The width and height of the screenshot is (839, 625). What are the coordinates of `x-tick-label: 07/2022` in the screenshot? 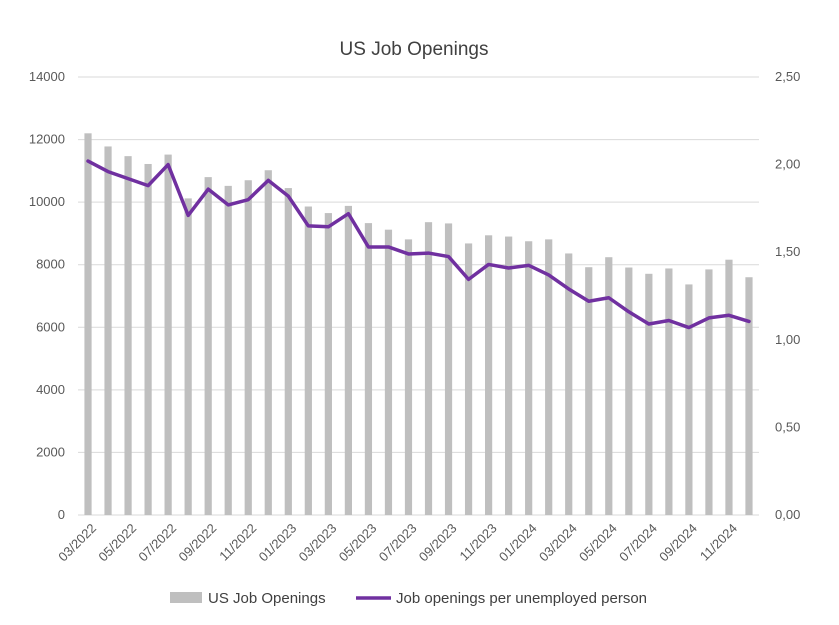 It's located at (157, 543).